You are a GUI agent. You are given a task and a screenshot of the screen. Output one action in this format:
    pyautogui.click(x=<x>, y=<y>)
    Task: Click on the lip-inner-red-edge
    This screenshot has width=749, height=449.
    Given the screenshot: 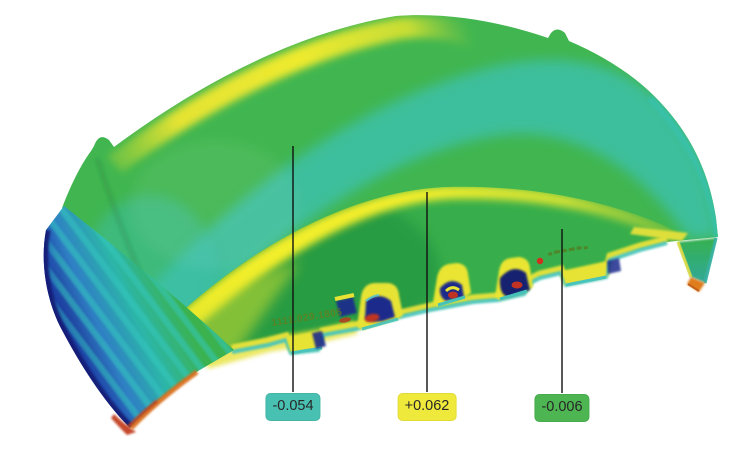 What is the action you would take?
    pyautogui.click(x=142, y=414)
    